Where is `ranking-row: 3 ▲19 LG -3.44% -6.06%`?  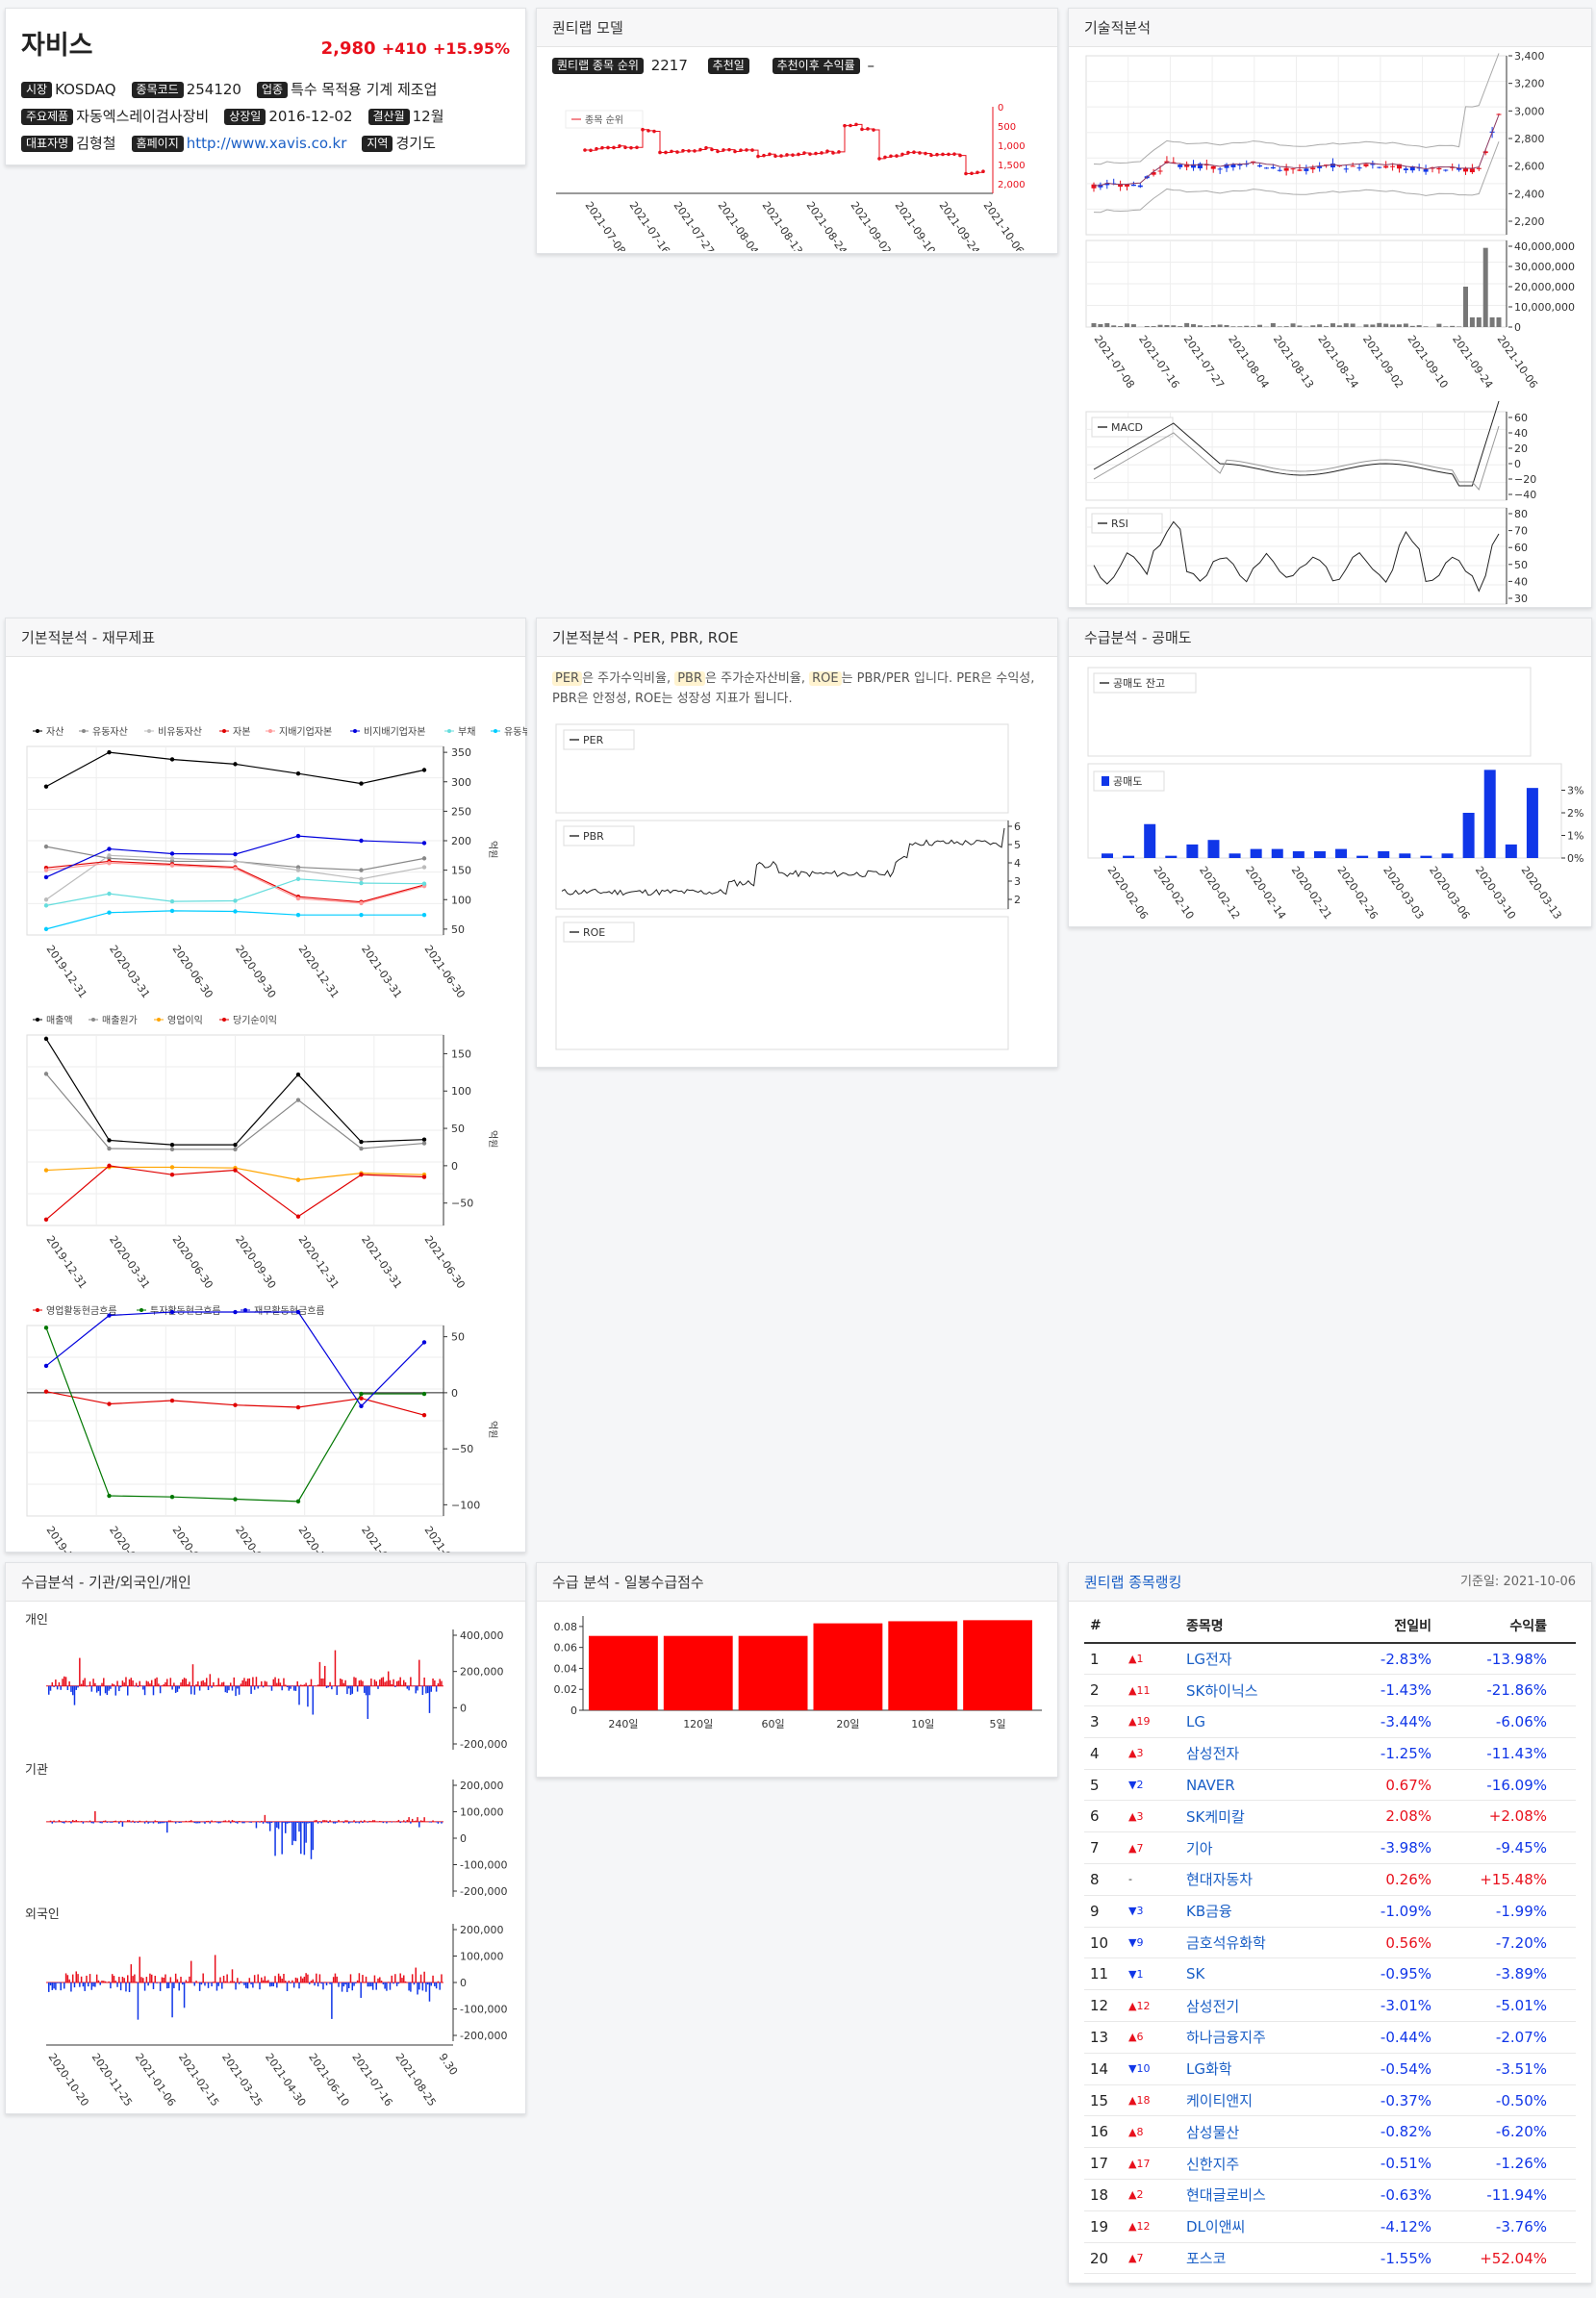
ranking-row: 3 ▲19 LG -3.44% -6.06% is located at coordinates (1330, 1721).